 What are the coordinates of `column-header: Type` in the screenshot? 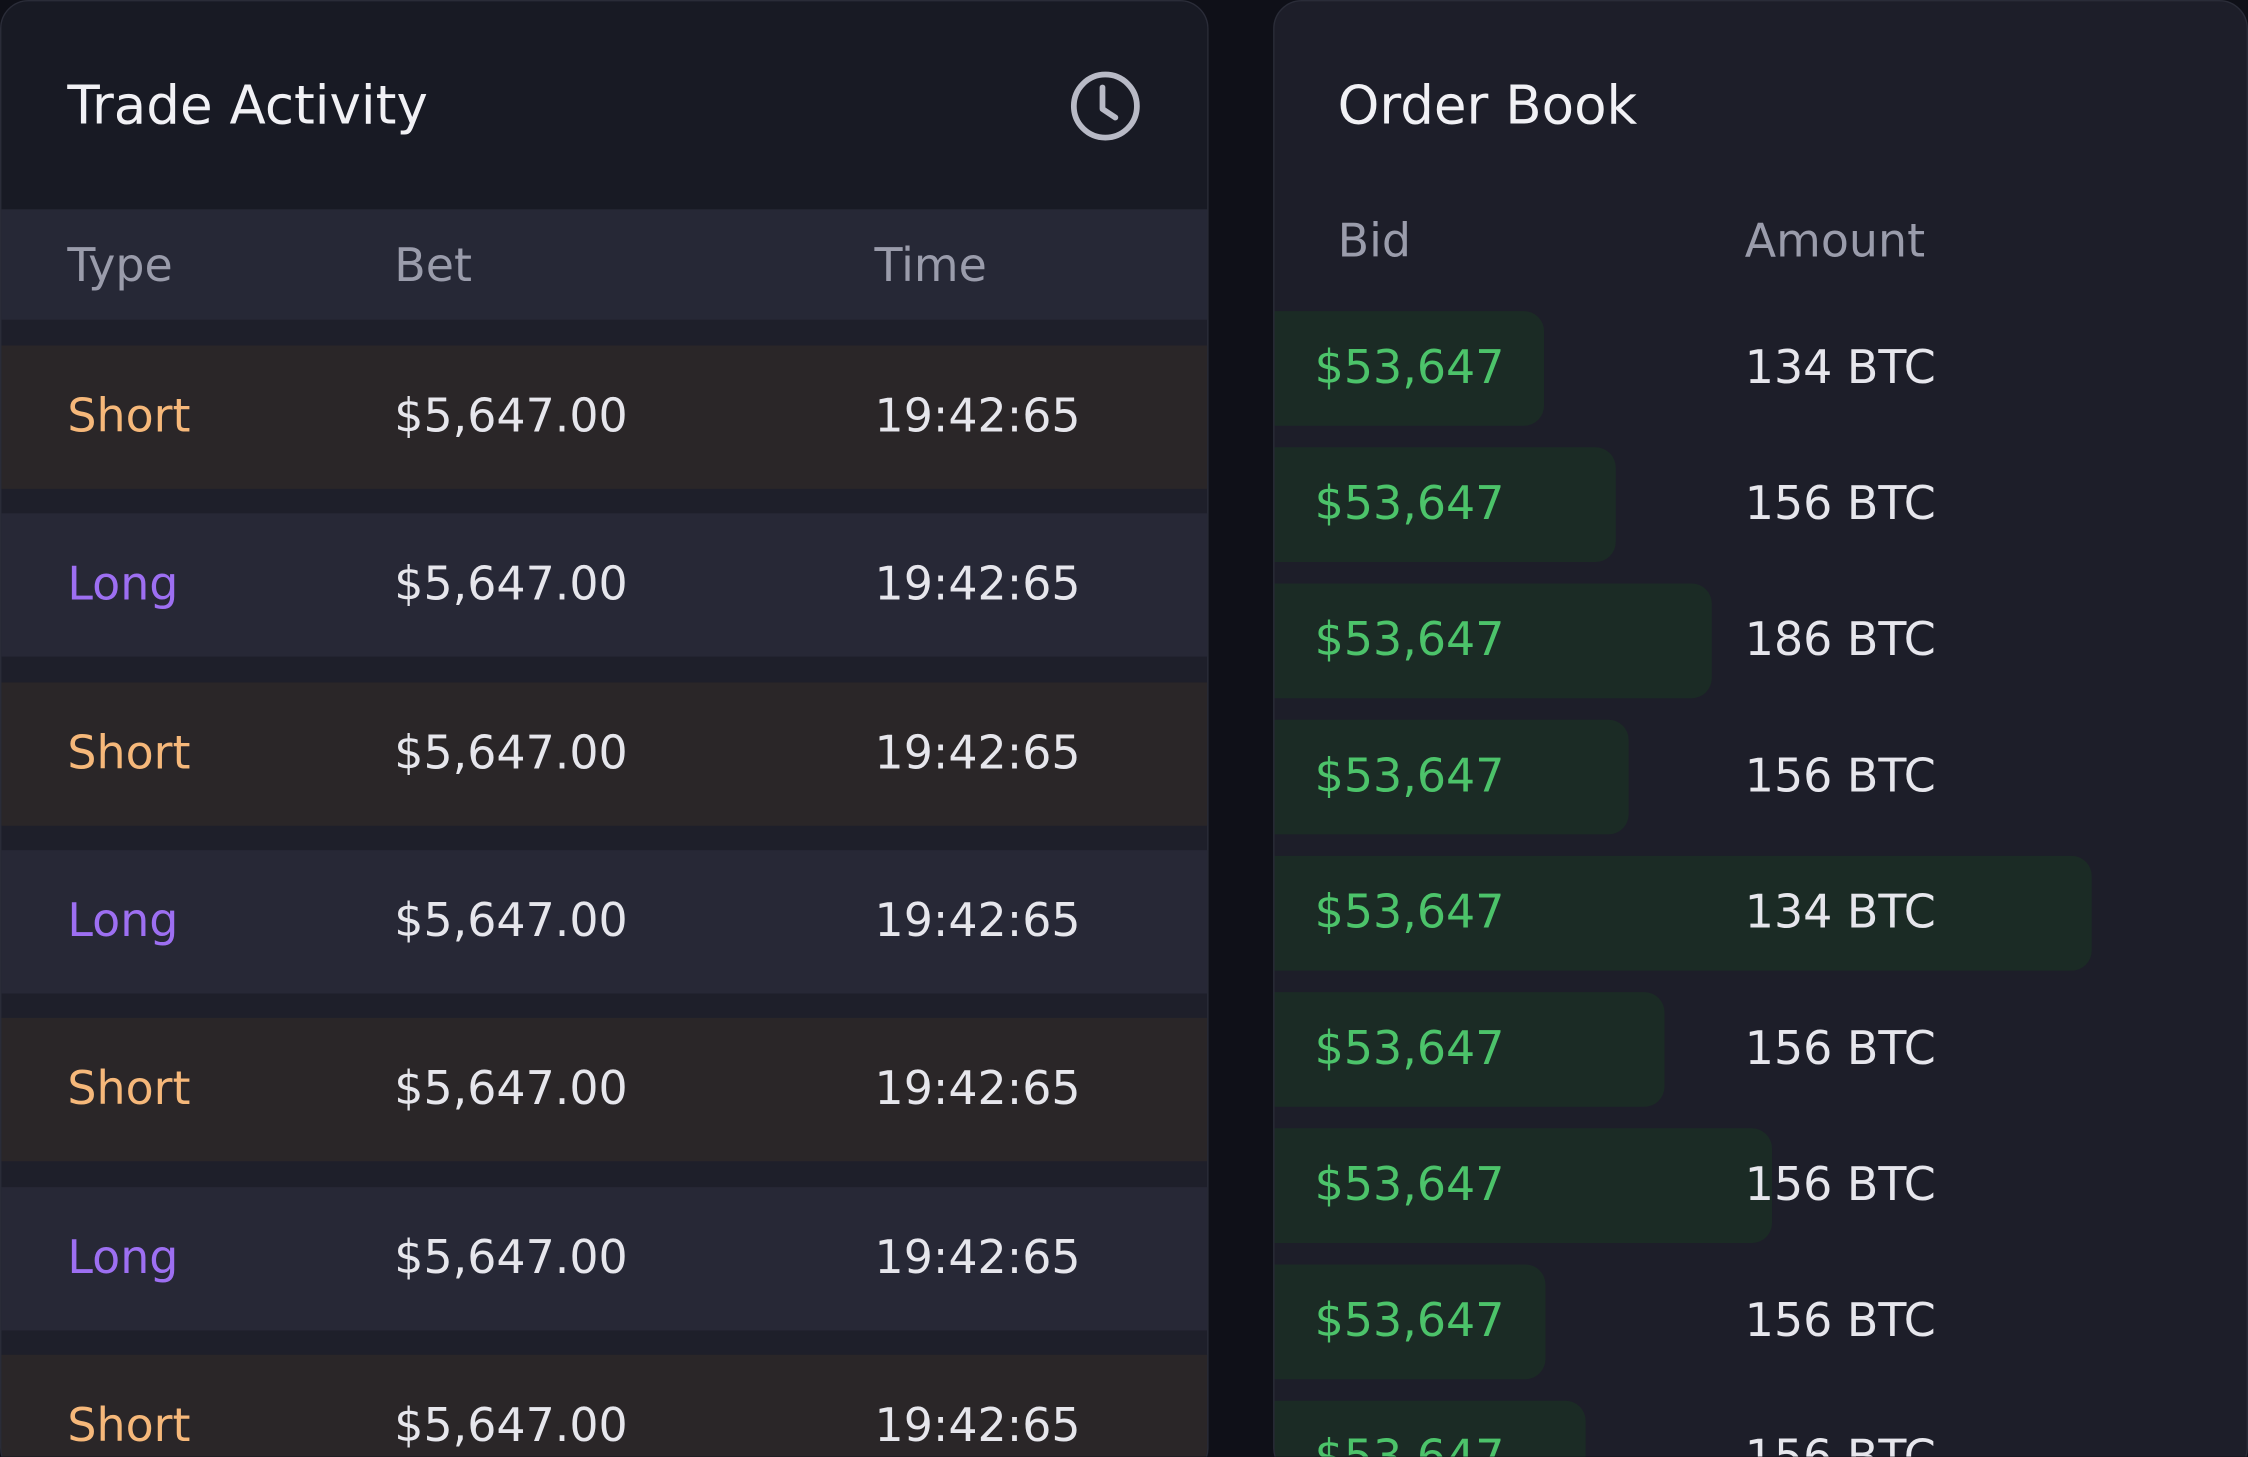 It's located at (120, 265).